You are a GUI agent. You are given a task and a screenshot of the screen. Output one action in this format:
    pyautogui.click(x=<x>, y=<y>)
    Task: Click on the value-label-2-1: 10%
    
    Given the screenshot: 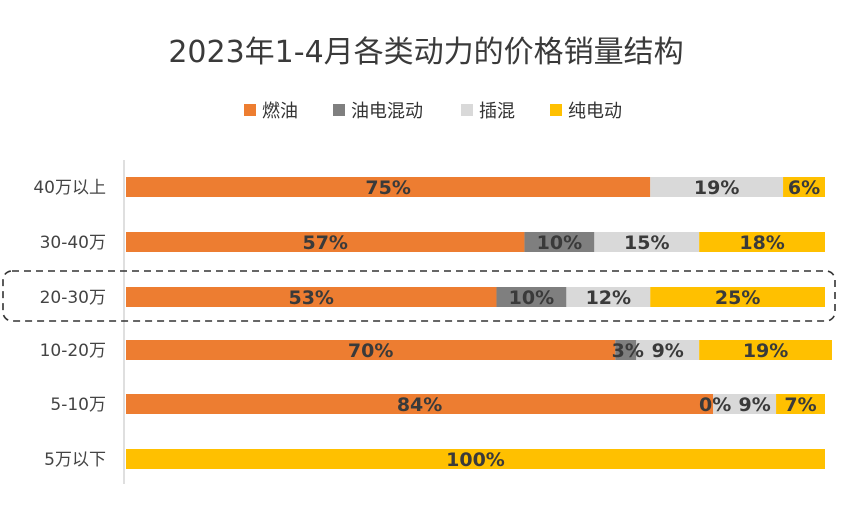 What is the action you would take?
    pyautogui.click(x=531, y=298)
    